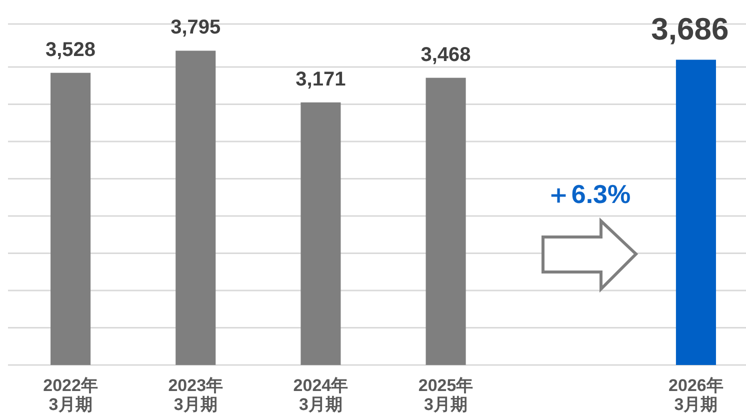 The height and width of the screenshot is (418, 746). I want to click on category-label: 2022年 3月期, so click(70, 395).